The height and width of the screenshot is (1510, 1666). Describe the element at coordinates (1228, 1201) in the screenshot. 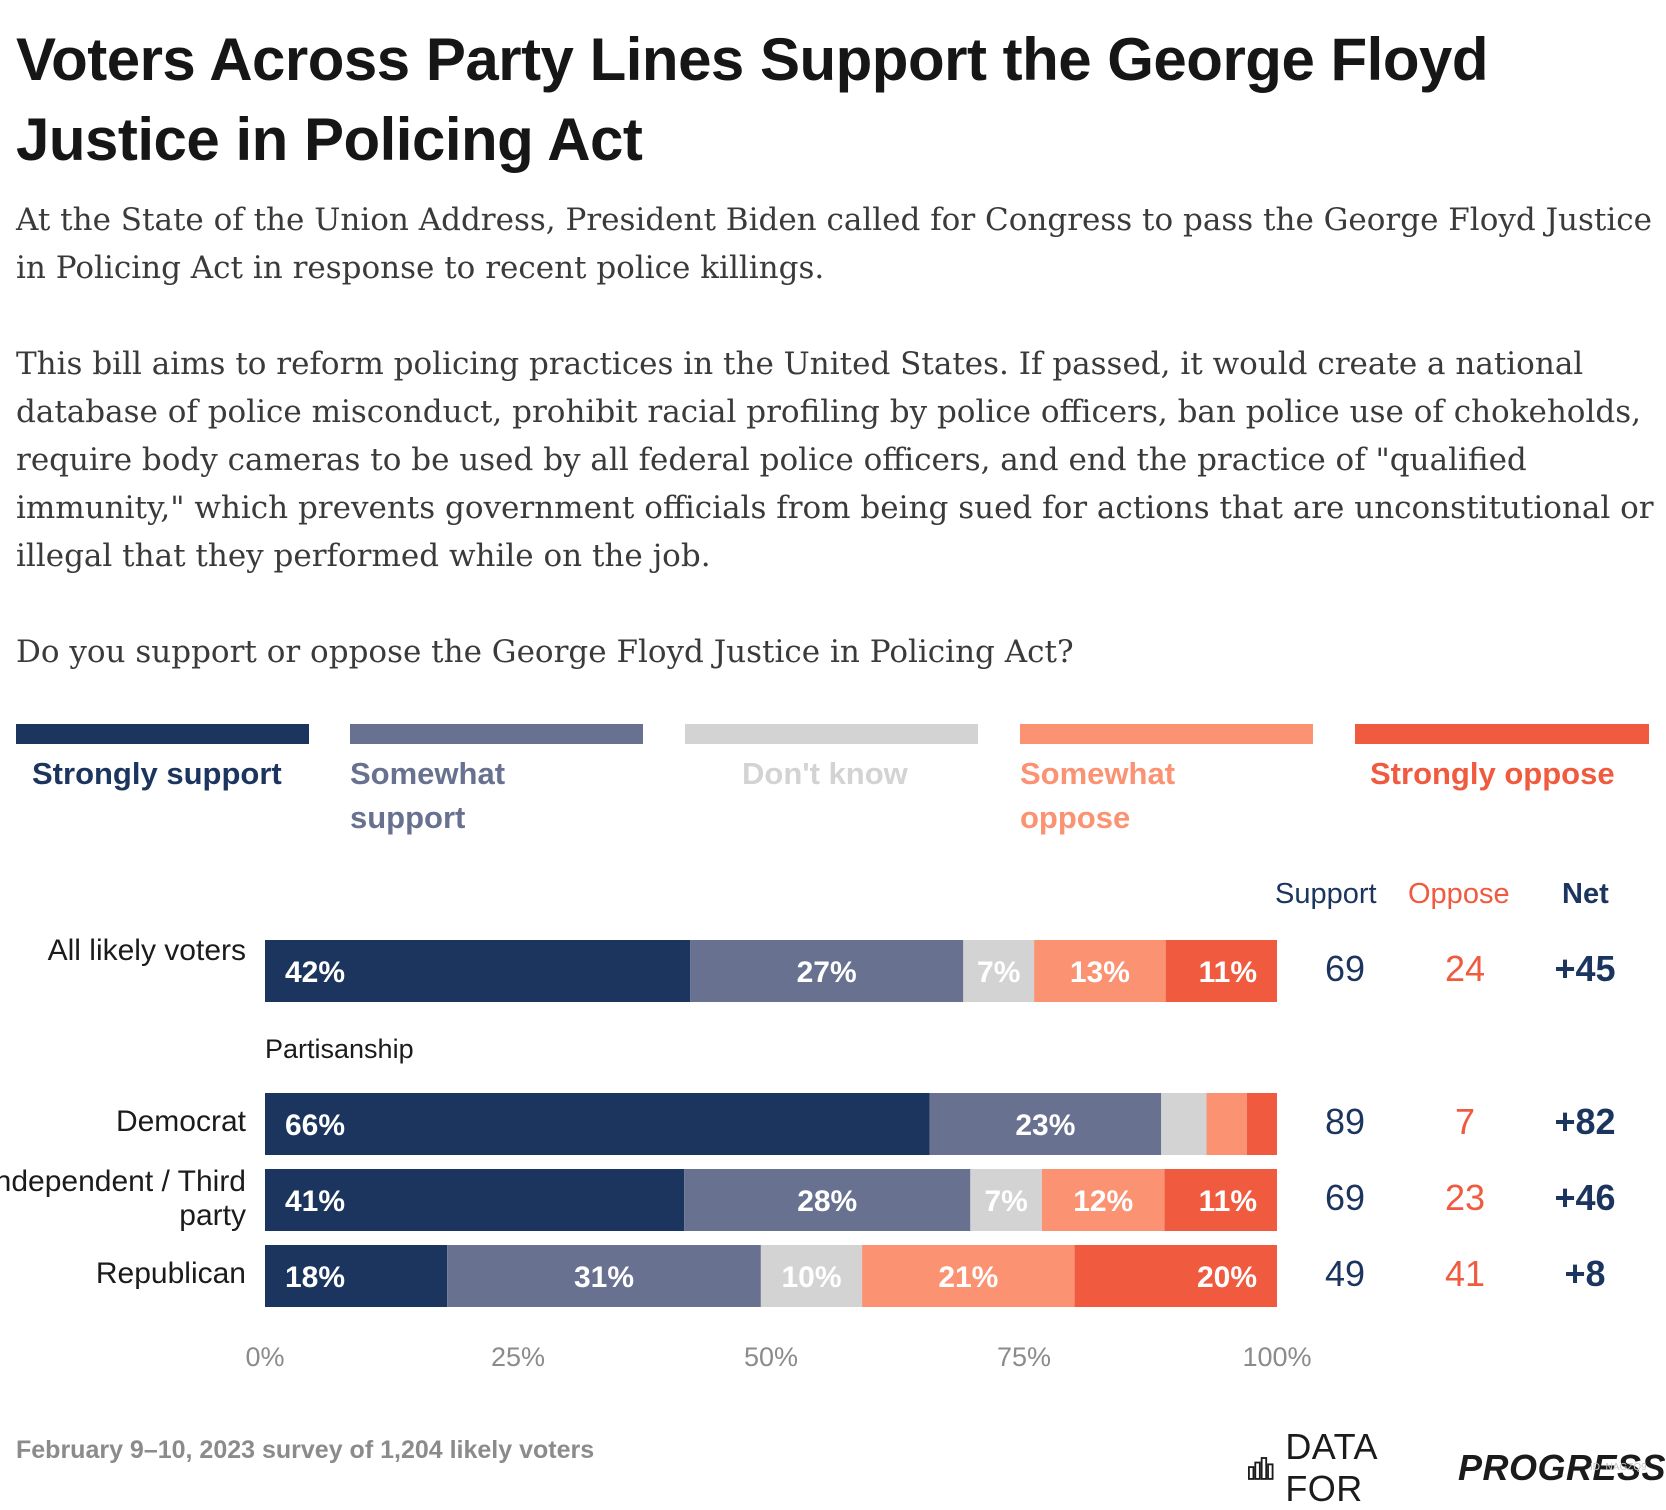

I see `bar-label-independent-third-party-strongly-oppose: 11%` at that location.